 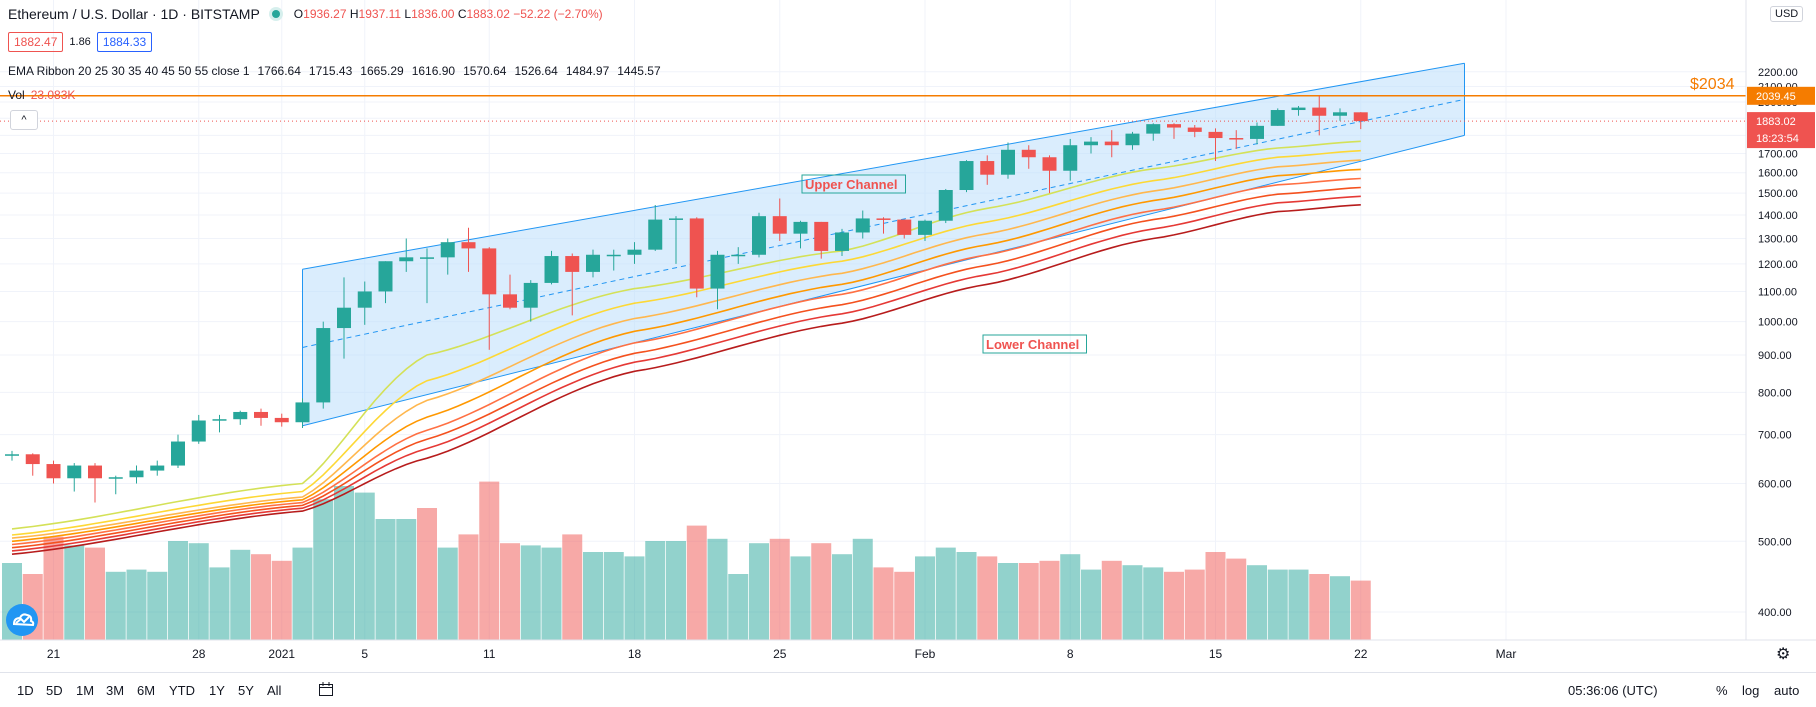 What do you see at coordinates (1751, 690) in the screenshot?
I see `log-scale-toggle: log` at bounding box center [1751, 690].